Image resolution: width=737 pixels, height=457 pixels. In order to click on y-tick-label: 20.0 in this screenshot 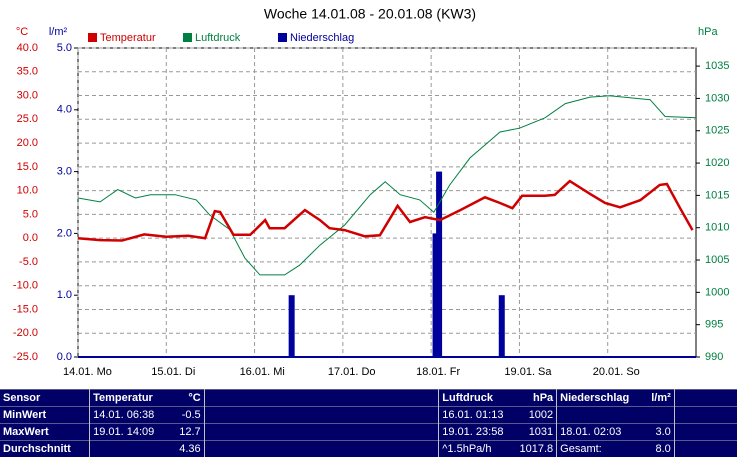, I will do `click(27, 143)`.